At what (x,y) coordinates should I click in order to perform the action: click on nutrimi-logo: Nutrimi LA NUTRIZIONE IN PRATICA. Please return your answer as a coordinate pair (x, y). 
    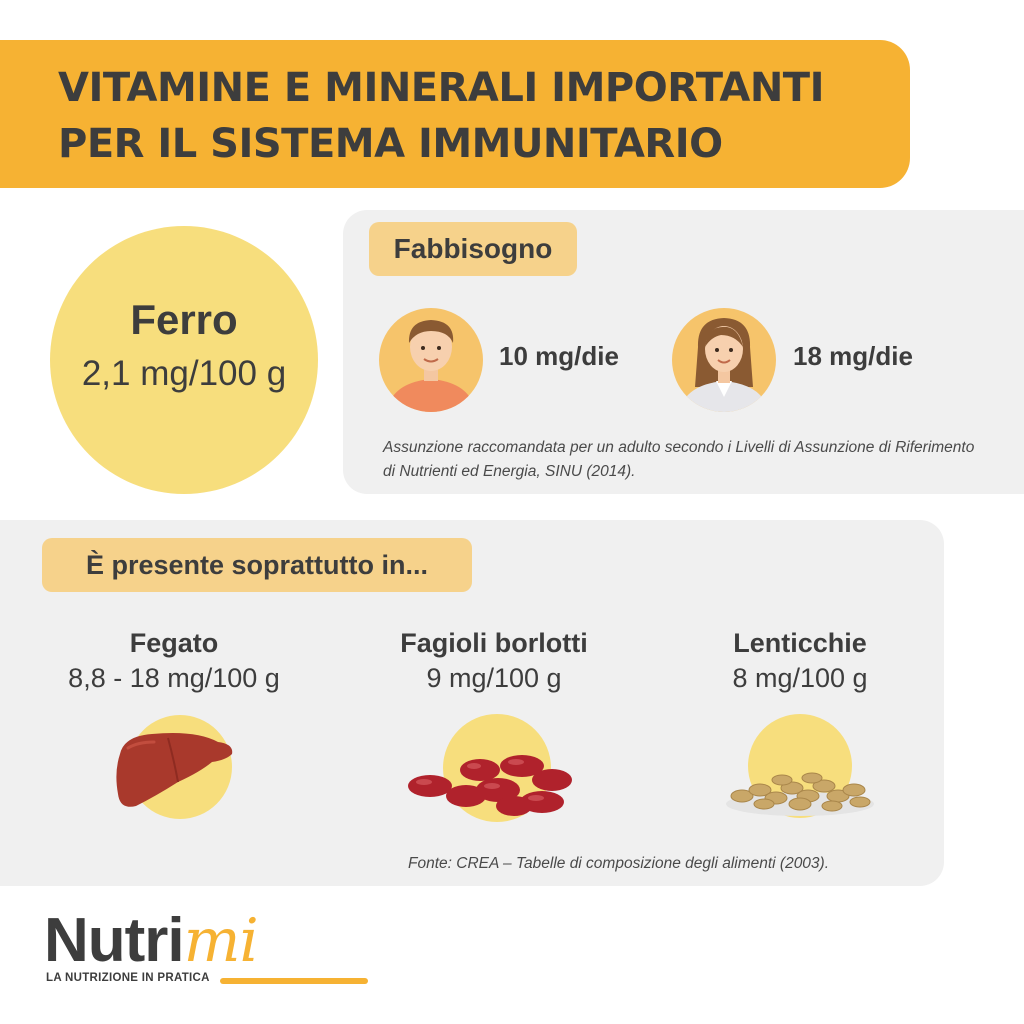
    Looking at the image, I should click on (206, 949).